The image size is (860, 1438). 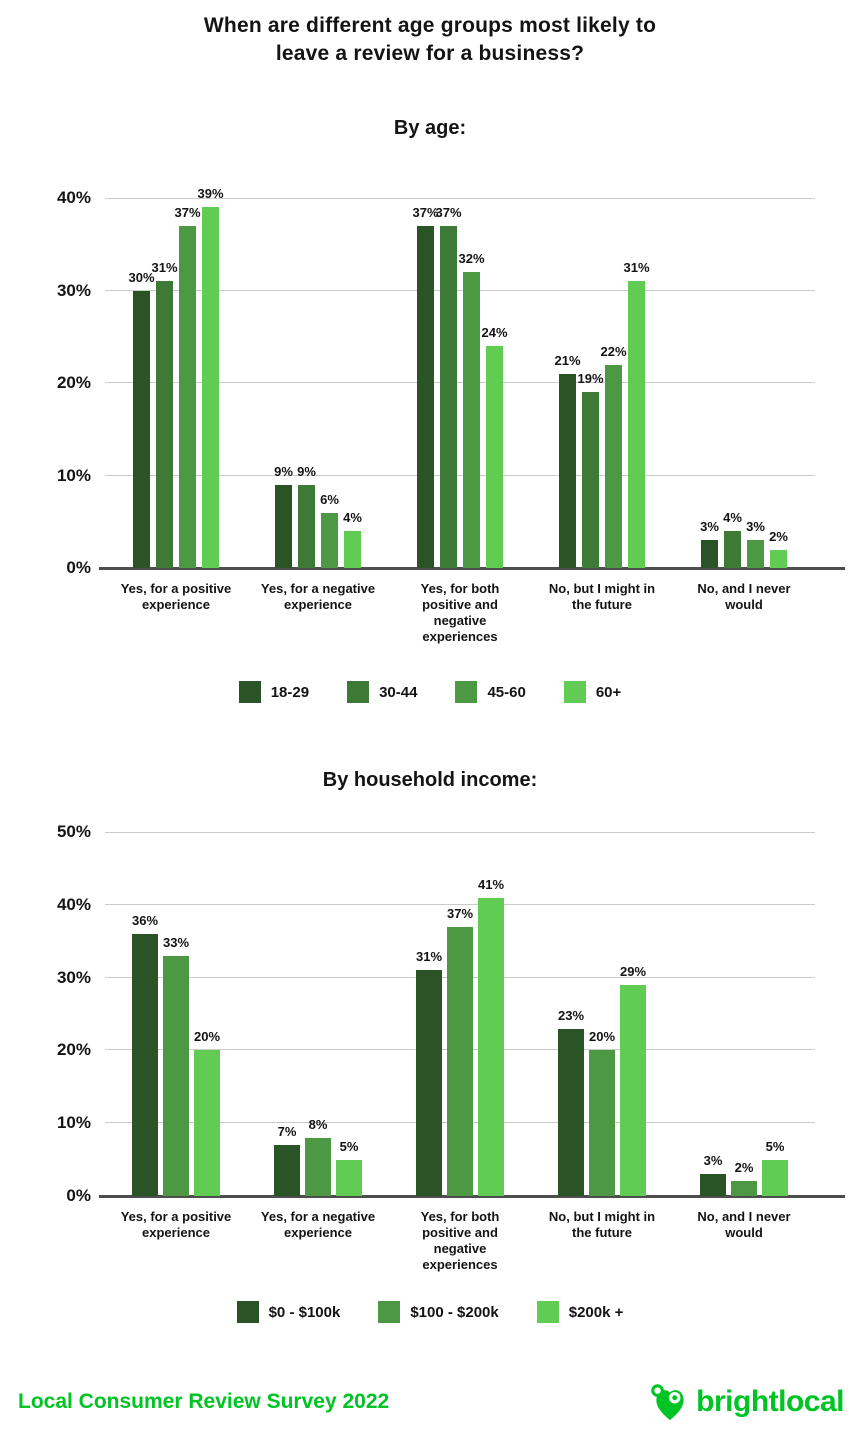 What do you see at coordinates (283, 471) in the screenshot?
I see `bar-value-label: 9%` at bounding box center [283, 471].